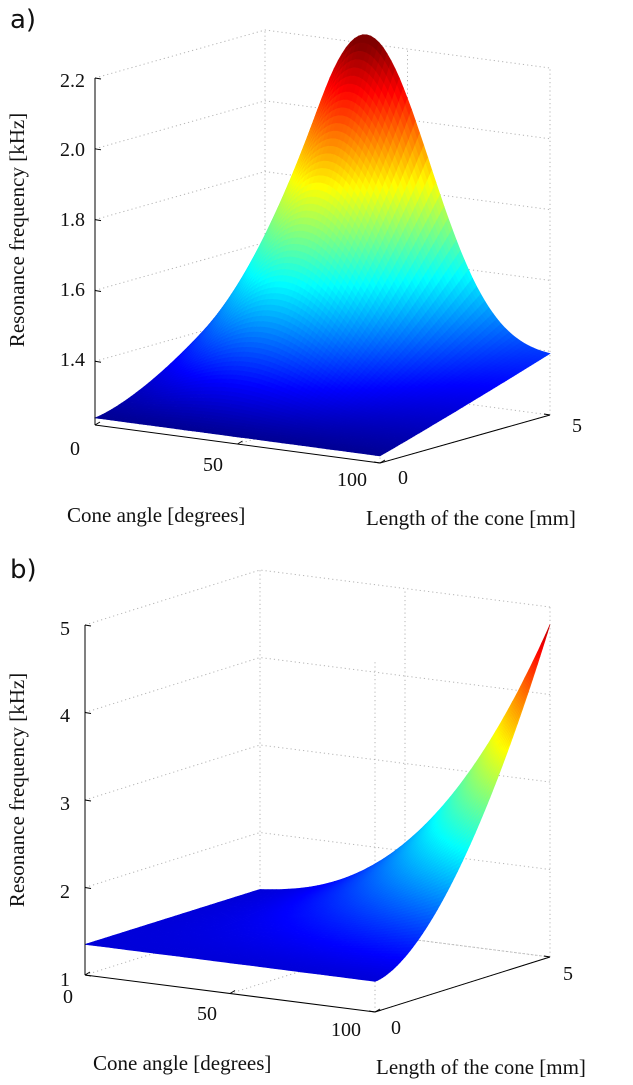 Image resolution: width=633 pixels, height=1085 pixels. What do you see at coordinates (75, 449) in the screenshot?
I see `panel-a-x-tick: 0` at bounding box center [75, 449].